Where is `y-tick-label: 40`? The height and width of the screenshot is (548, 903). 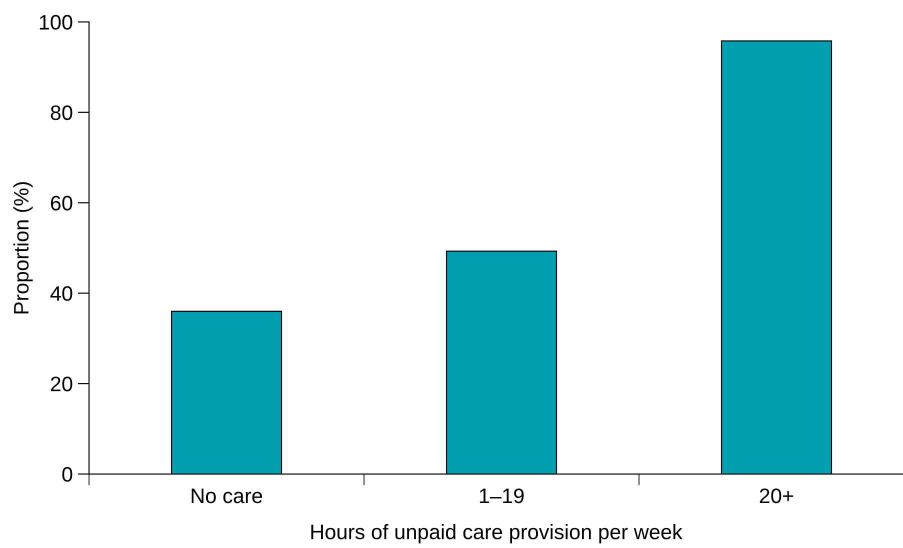
y-tick-label: 40 is located at coordinates (61, 293).